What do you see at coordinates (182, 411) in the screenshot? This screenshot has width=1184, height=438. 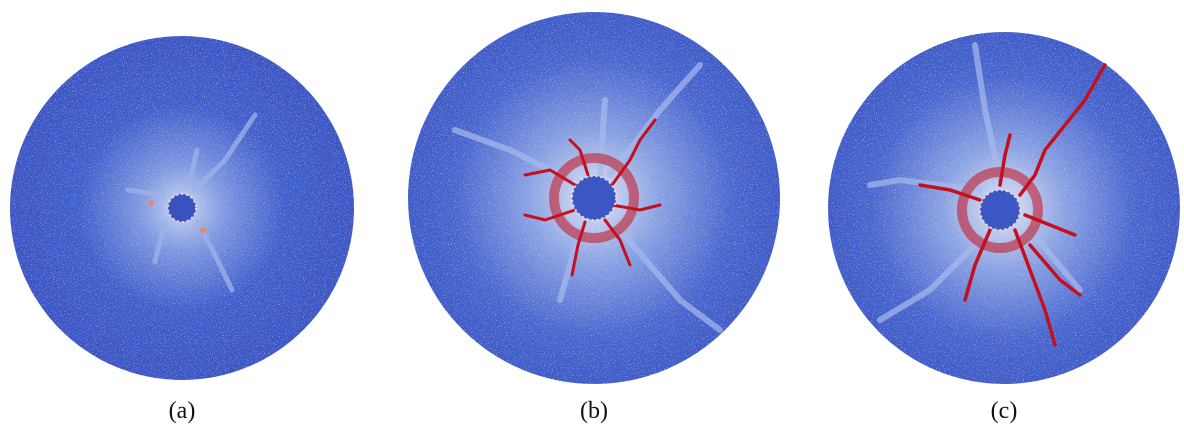 I see `caption: (a)` at bounding box center [182, 411].